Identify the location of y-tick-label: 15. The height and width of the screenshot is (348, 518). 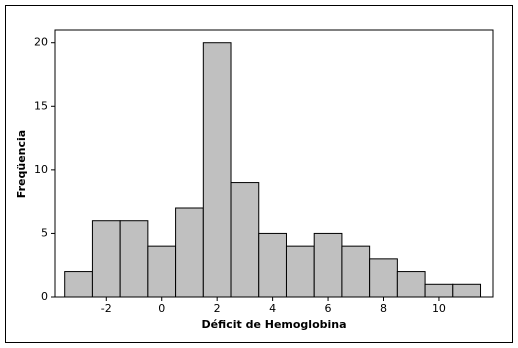
(41, 105).